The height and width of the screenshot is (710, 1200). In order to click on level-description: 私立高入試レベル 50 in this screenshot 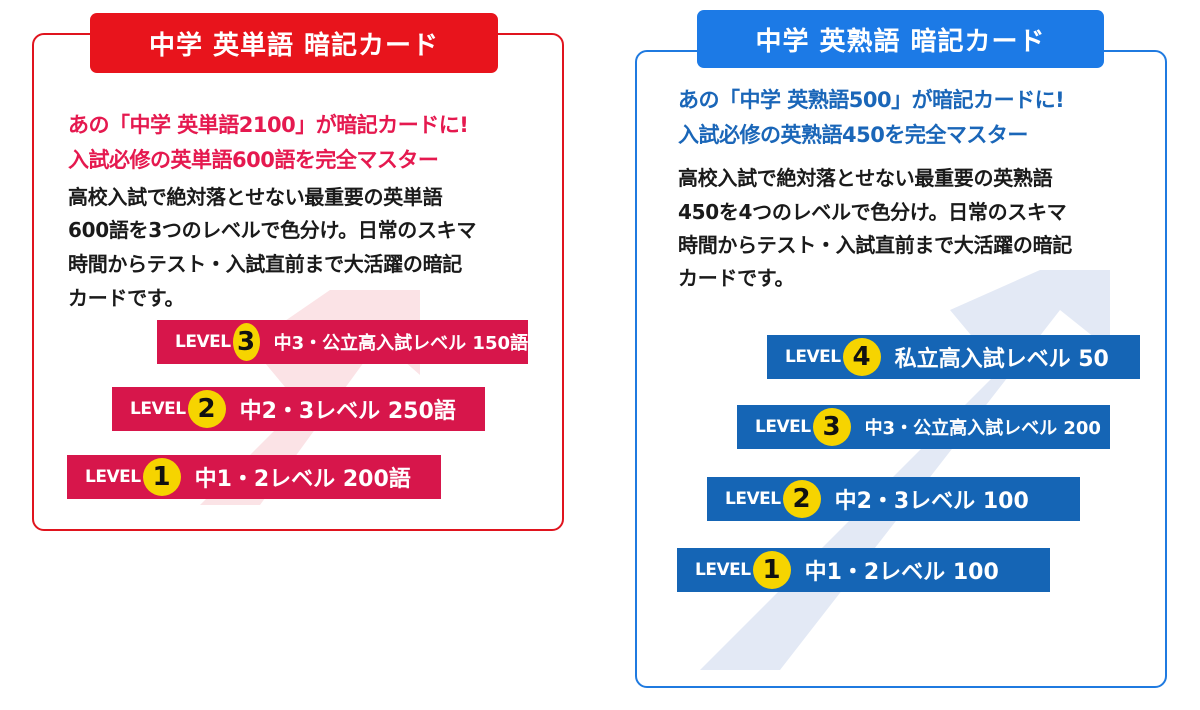, I will do `click(1001, 359)`.